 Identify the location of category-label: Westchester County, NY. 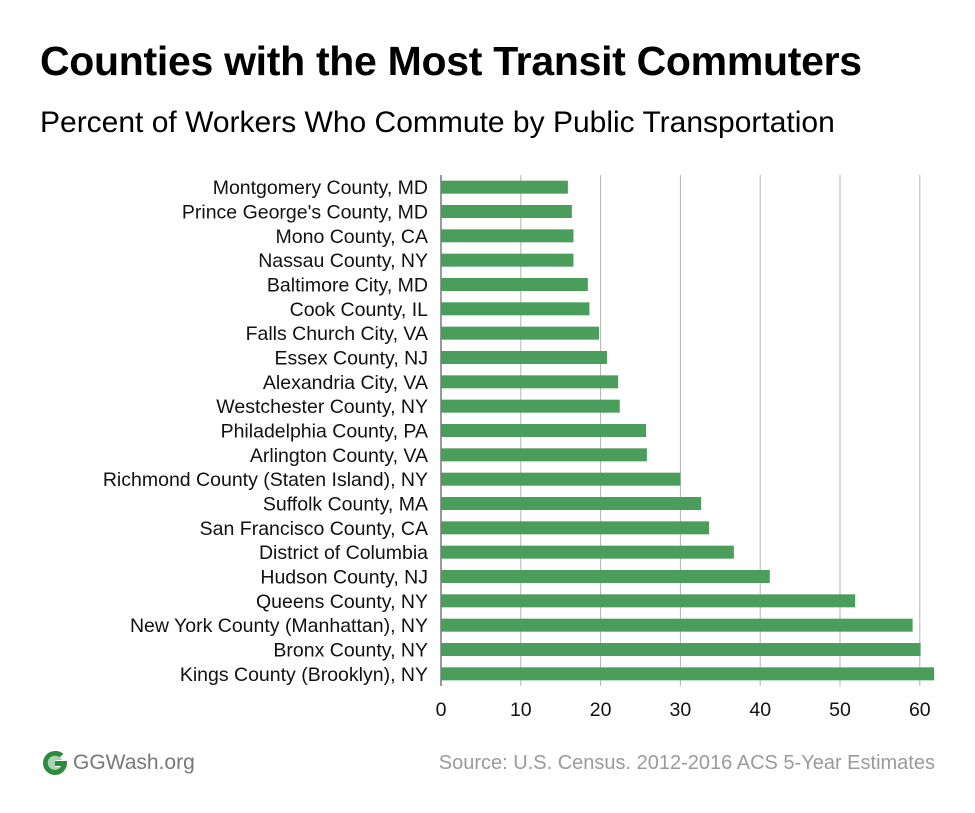
(322, 407).